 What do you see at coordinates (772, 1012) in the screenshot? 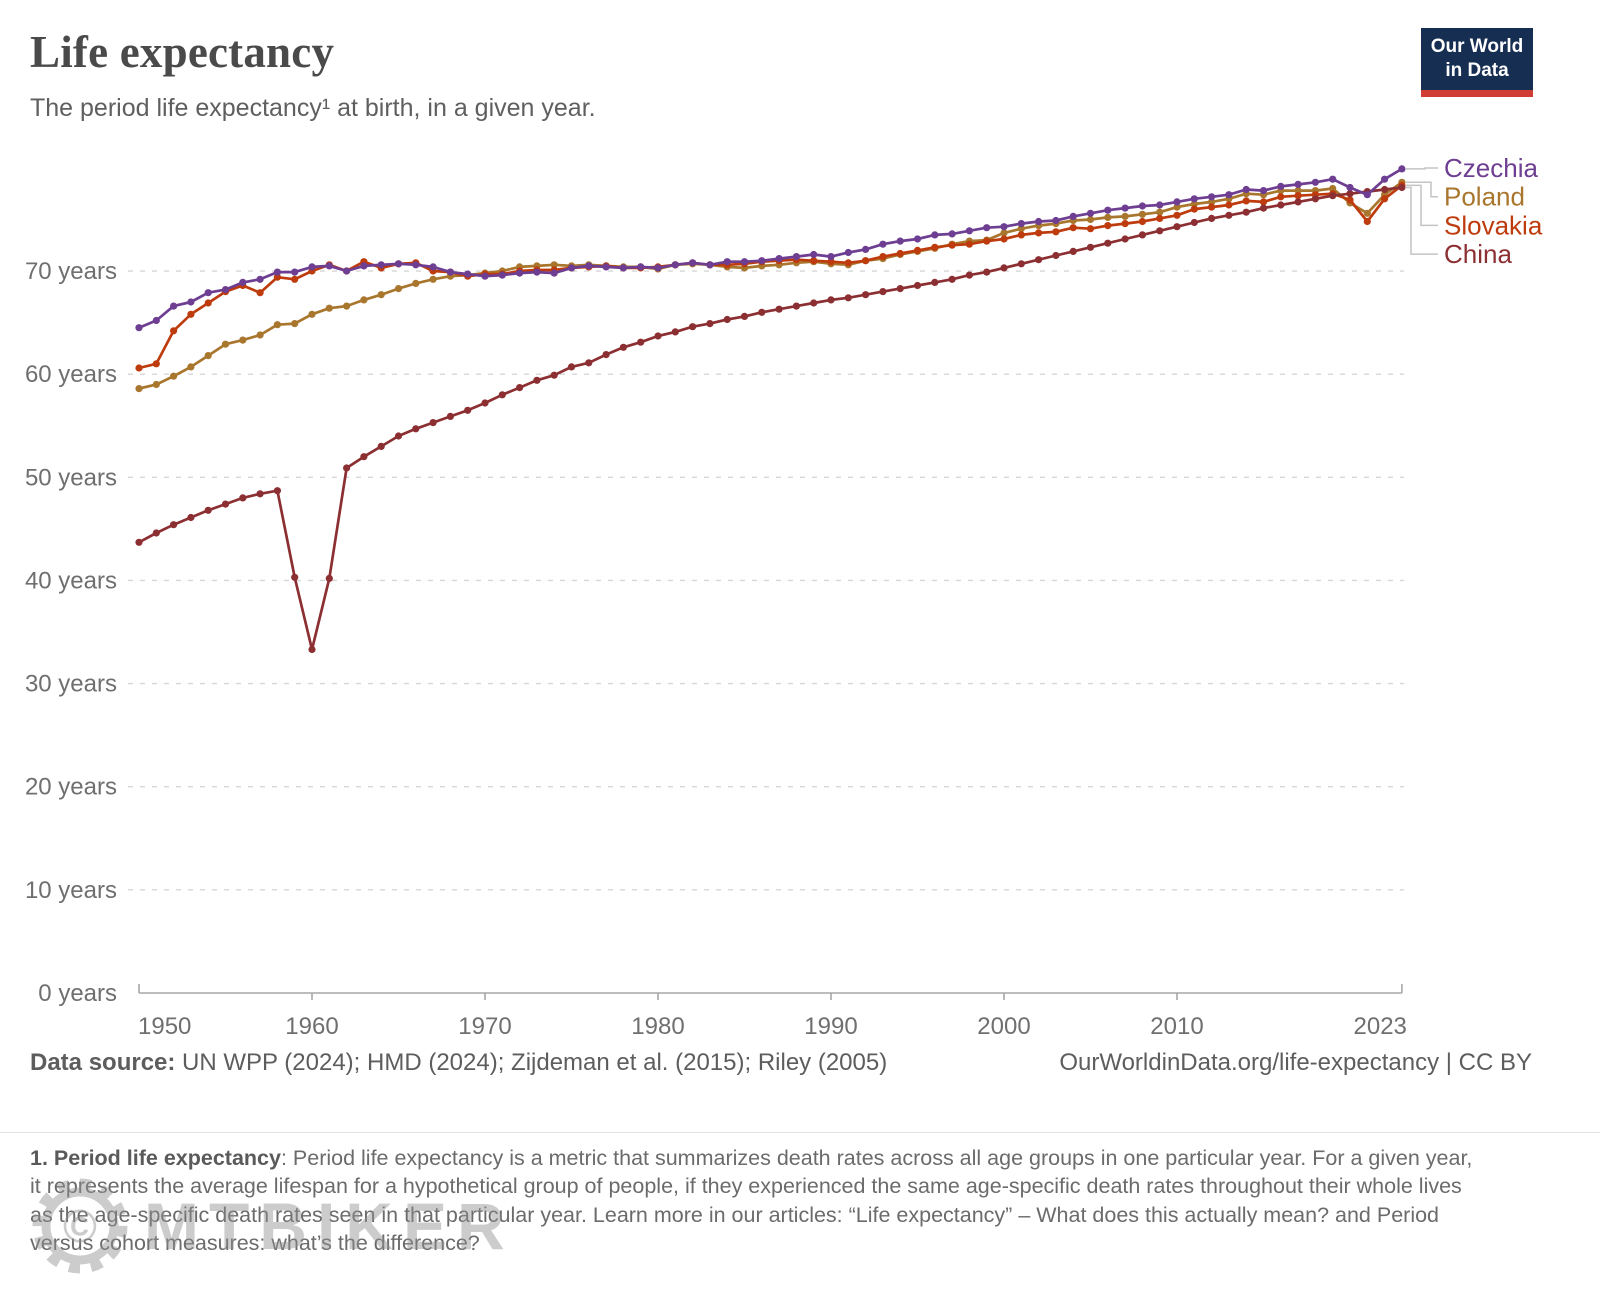
I see `x-axis: 1950 1960 1970 1980 1990 2000 2010 2023` at bounding box center [772, 1012].